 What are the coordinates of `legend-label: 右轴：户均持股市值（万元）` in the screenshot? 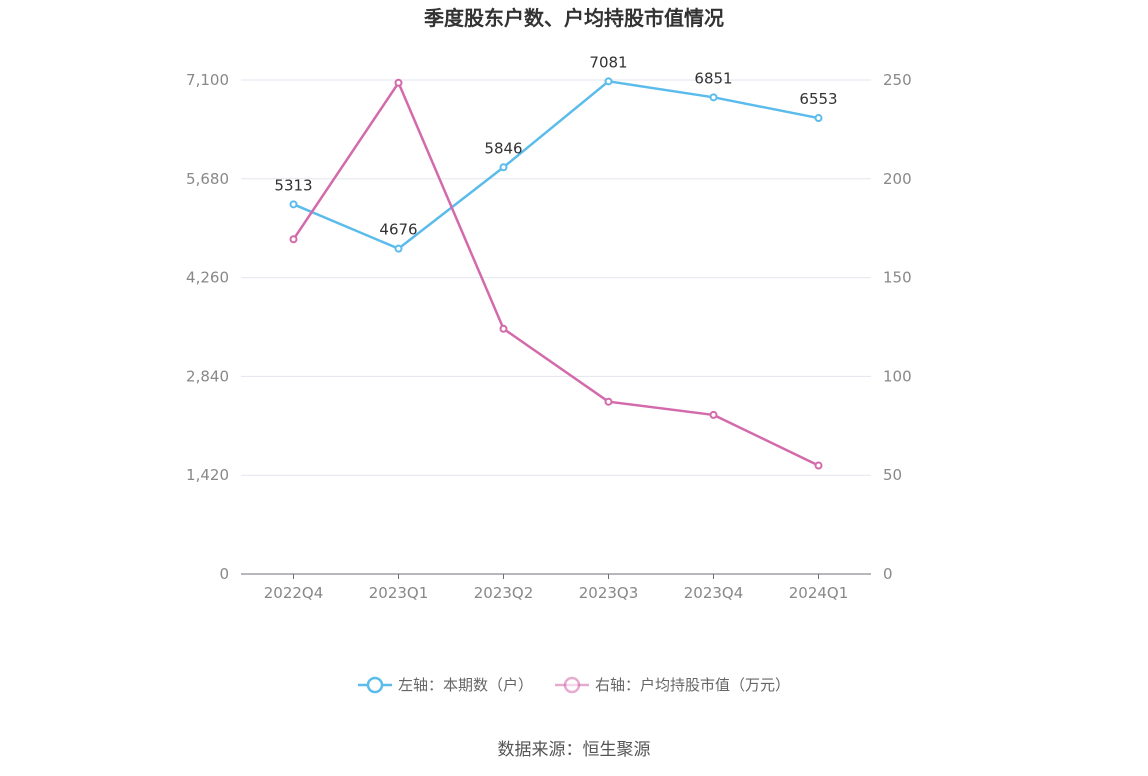 It's located at (692, 685).